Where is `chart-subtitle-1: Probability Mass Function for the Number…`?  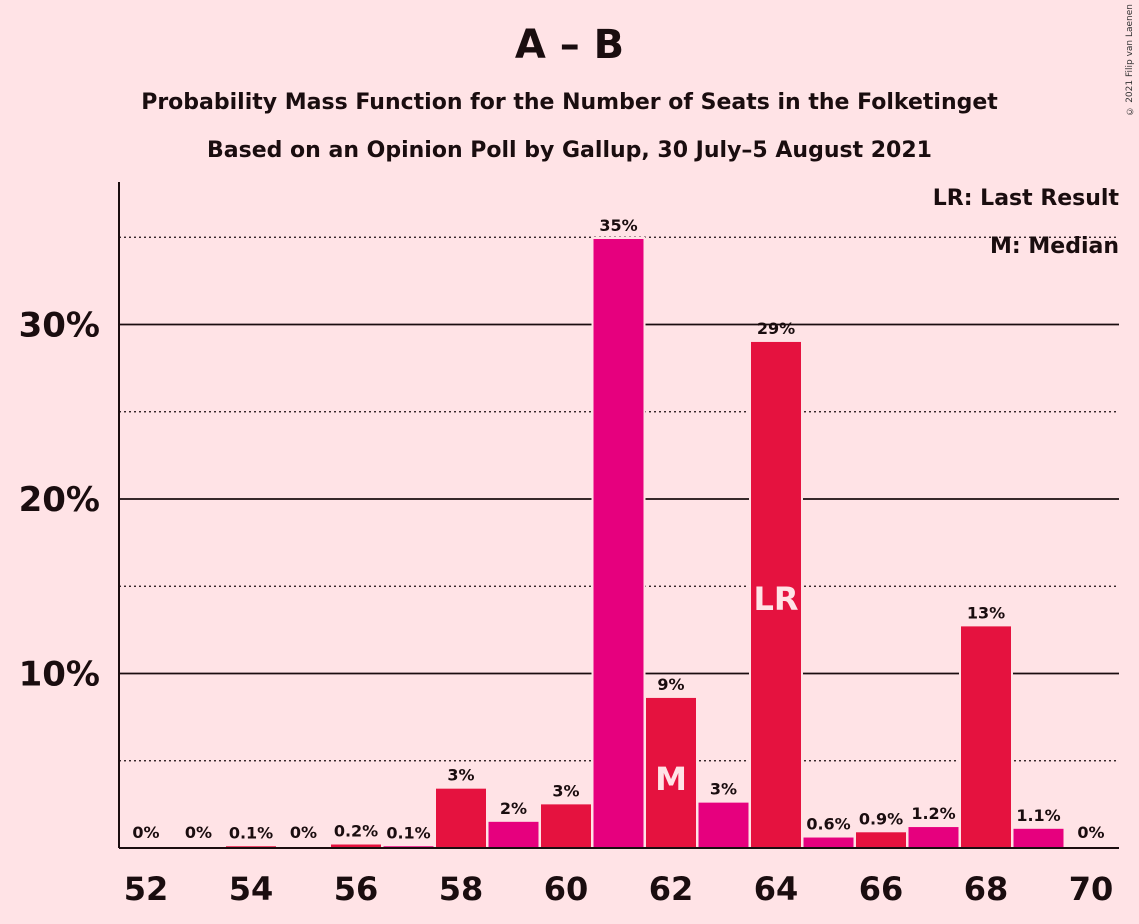 chart-subtitle-1: Probability Mass Function for the Number… is located at coordinates (569, 102).